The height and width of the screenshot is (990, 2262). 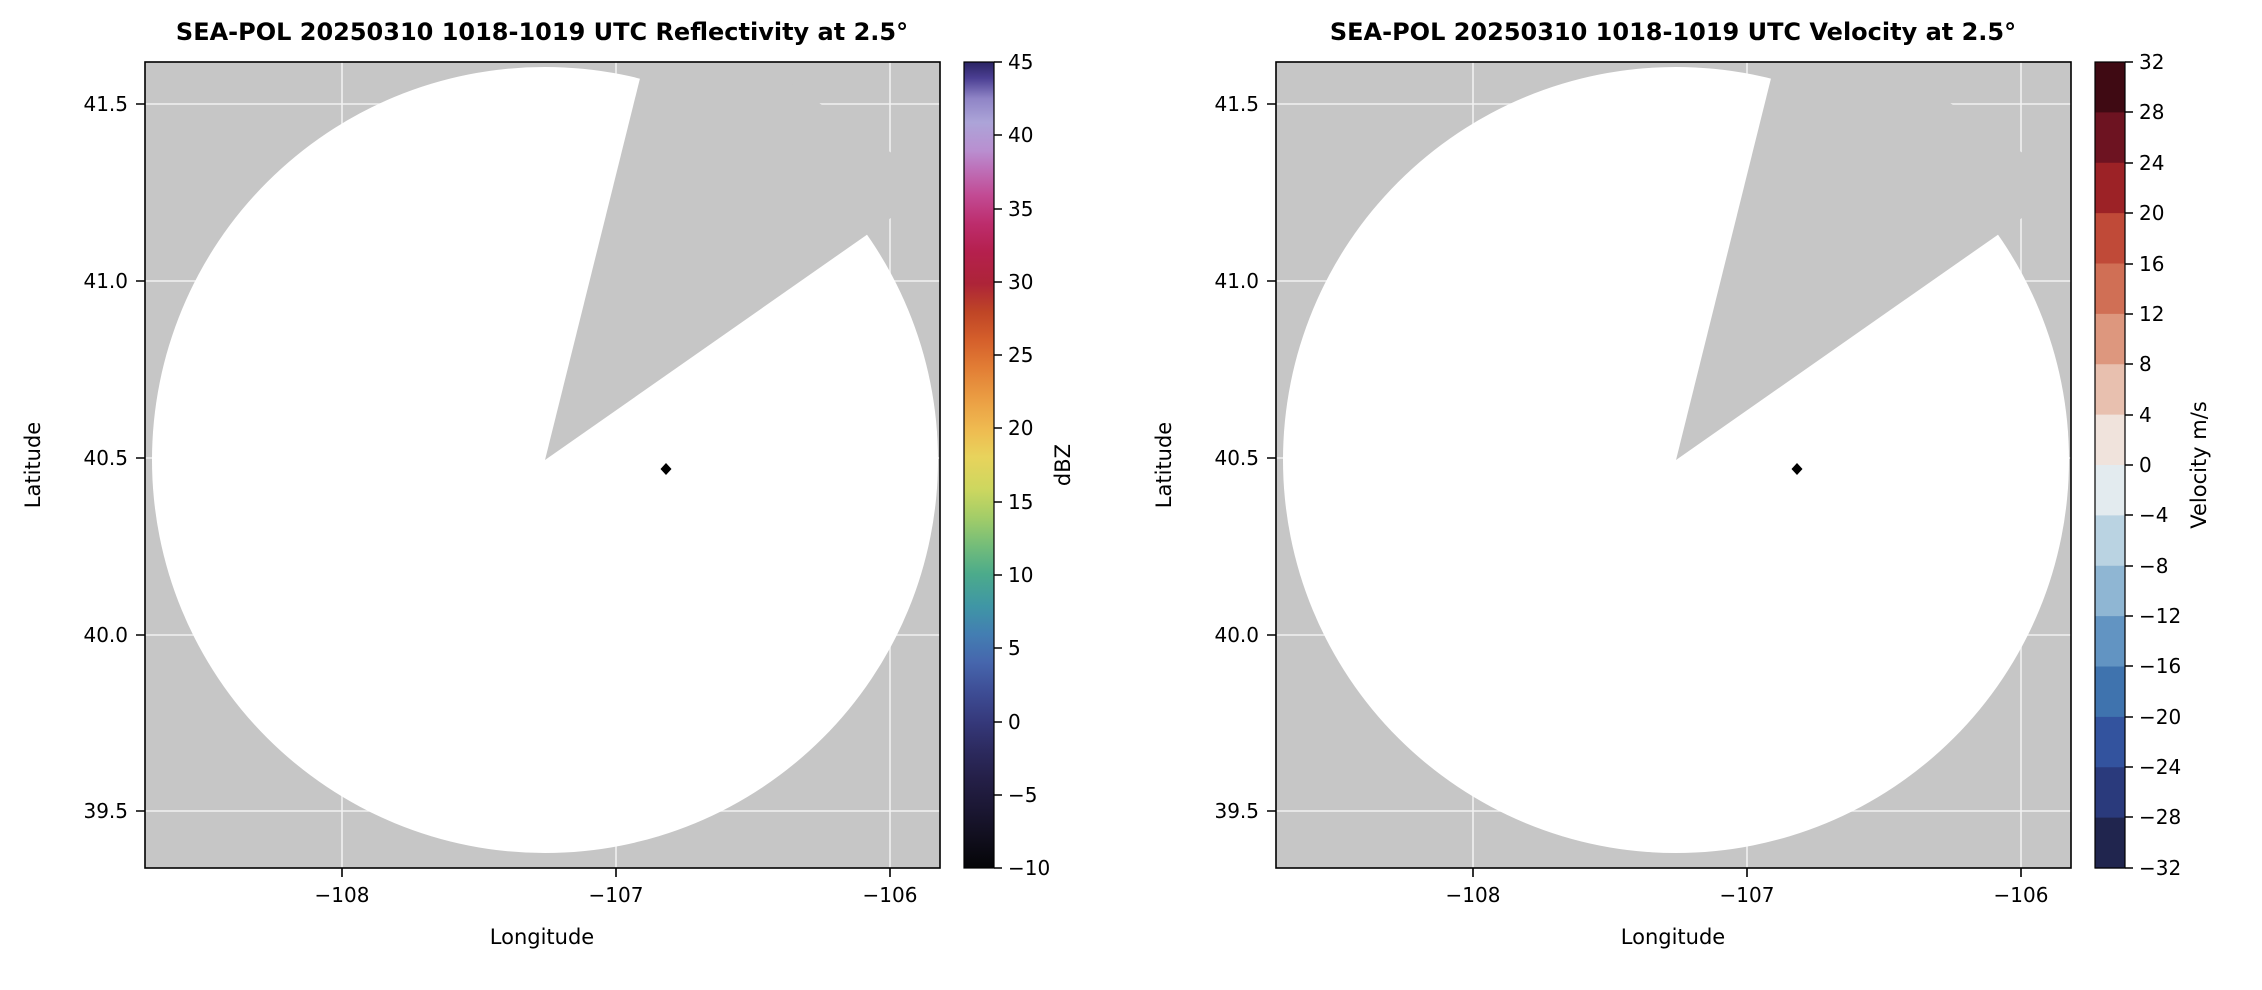 What do you see at coordinates (2151, 112) in the screenshot?
I see `cbar-tick-label: 28` at bounding box center [2151, 112].